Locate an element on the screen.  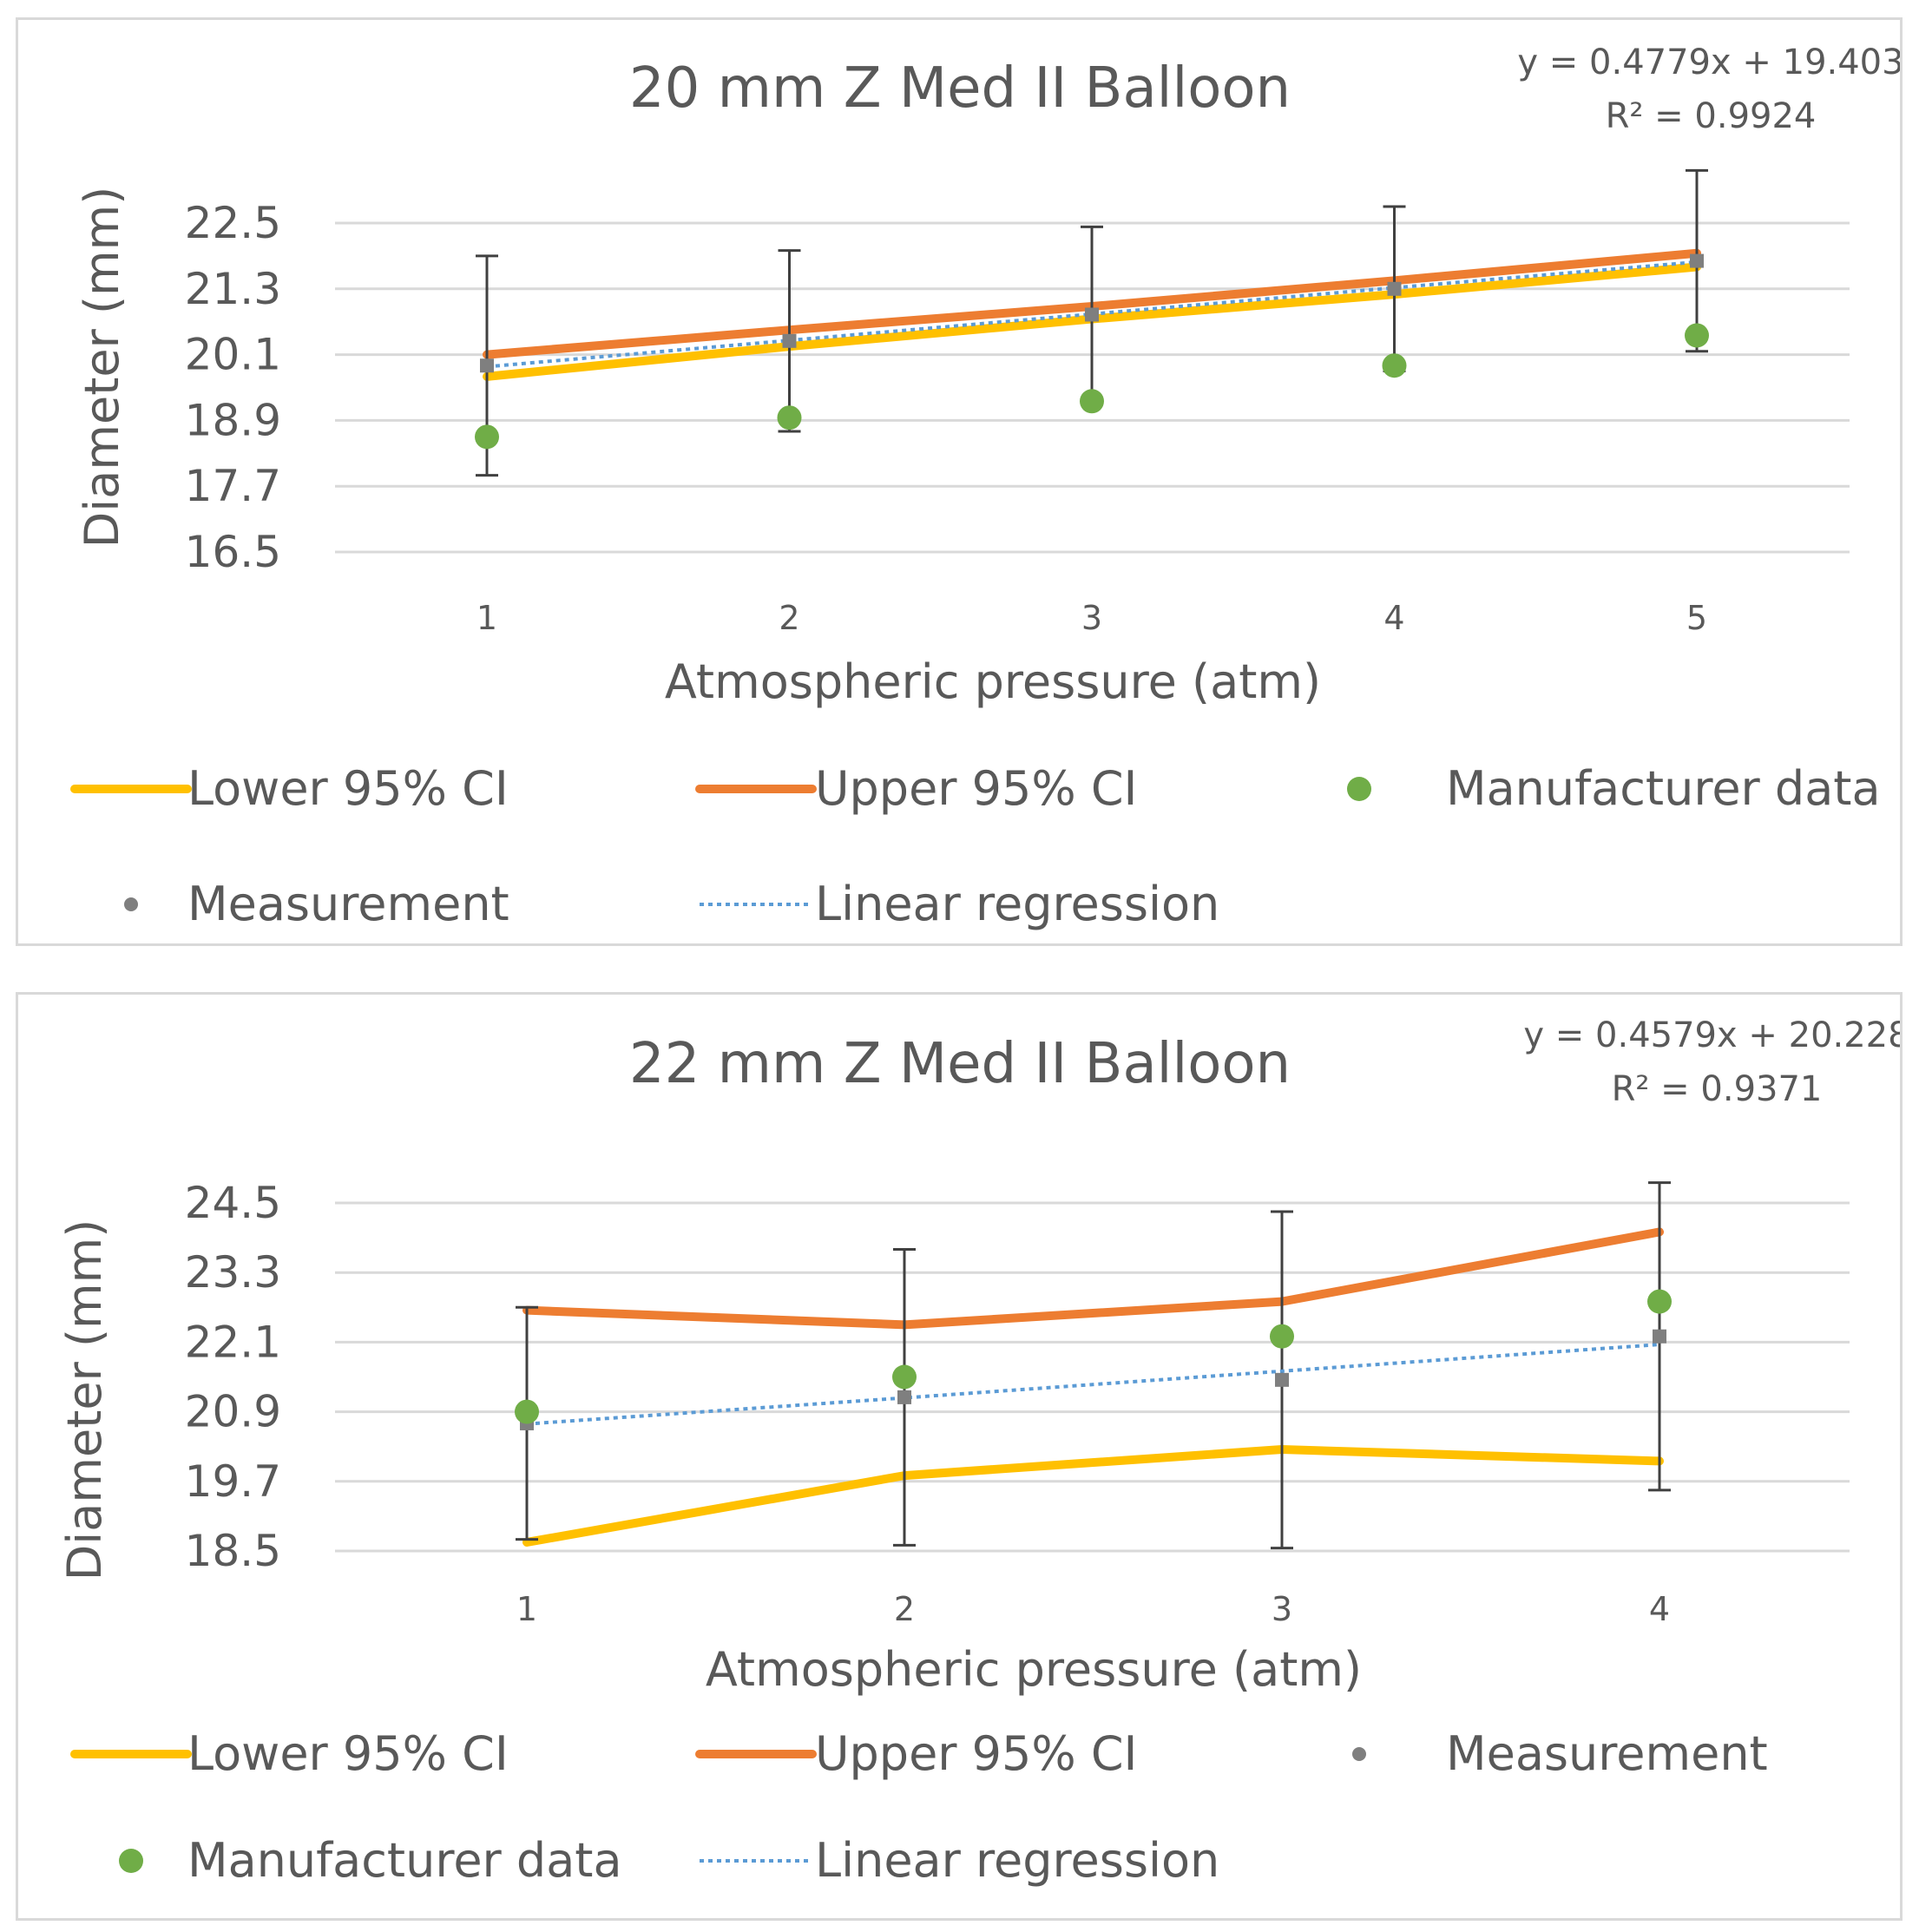
trendline-r2: R² = 0.9924 is located at coordinates (1711, 116).